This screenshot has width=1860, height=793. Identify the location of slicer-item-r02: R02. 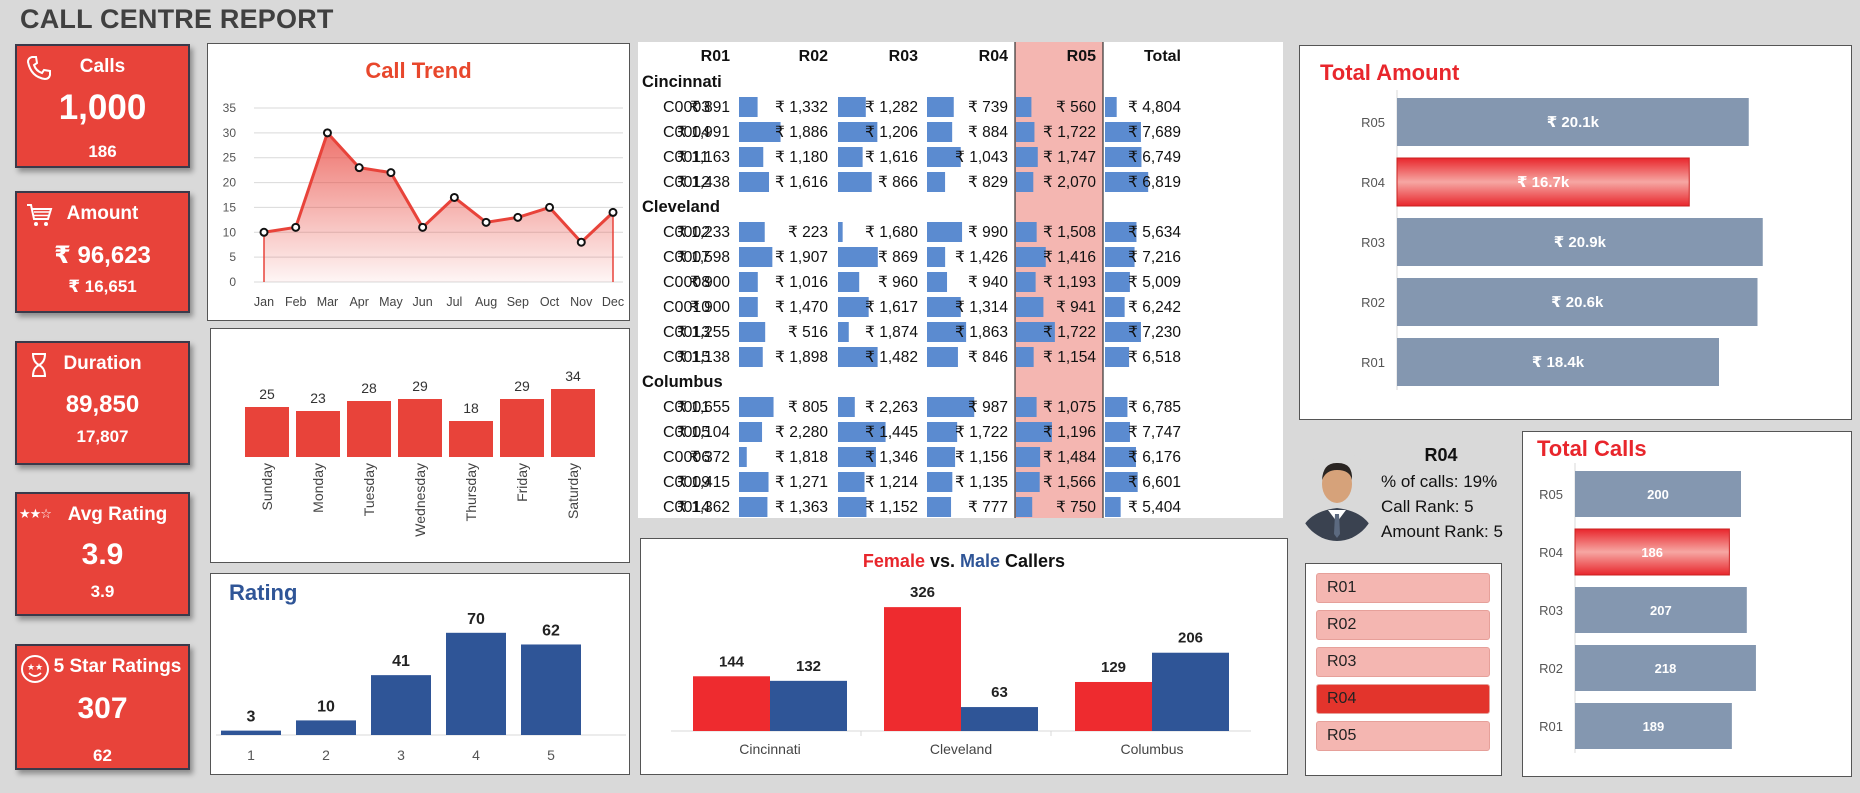
(1403, 625).